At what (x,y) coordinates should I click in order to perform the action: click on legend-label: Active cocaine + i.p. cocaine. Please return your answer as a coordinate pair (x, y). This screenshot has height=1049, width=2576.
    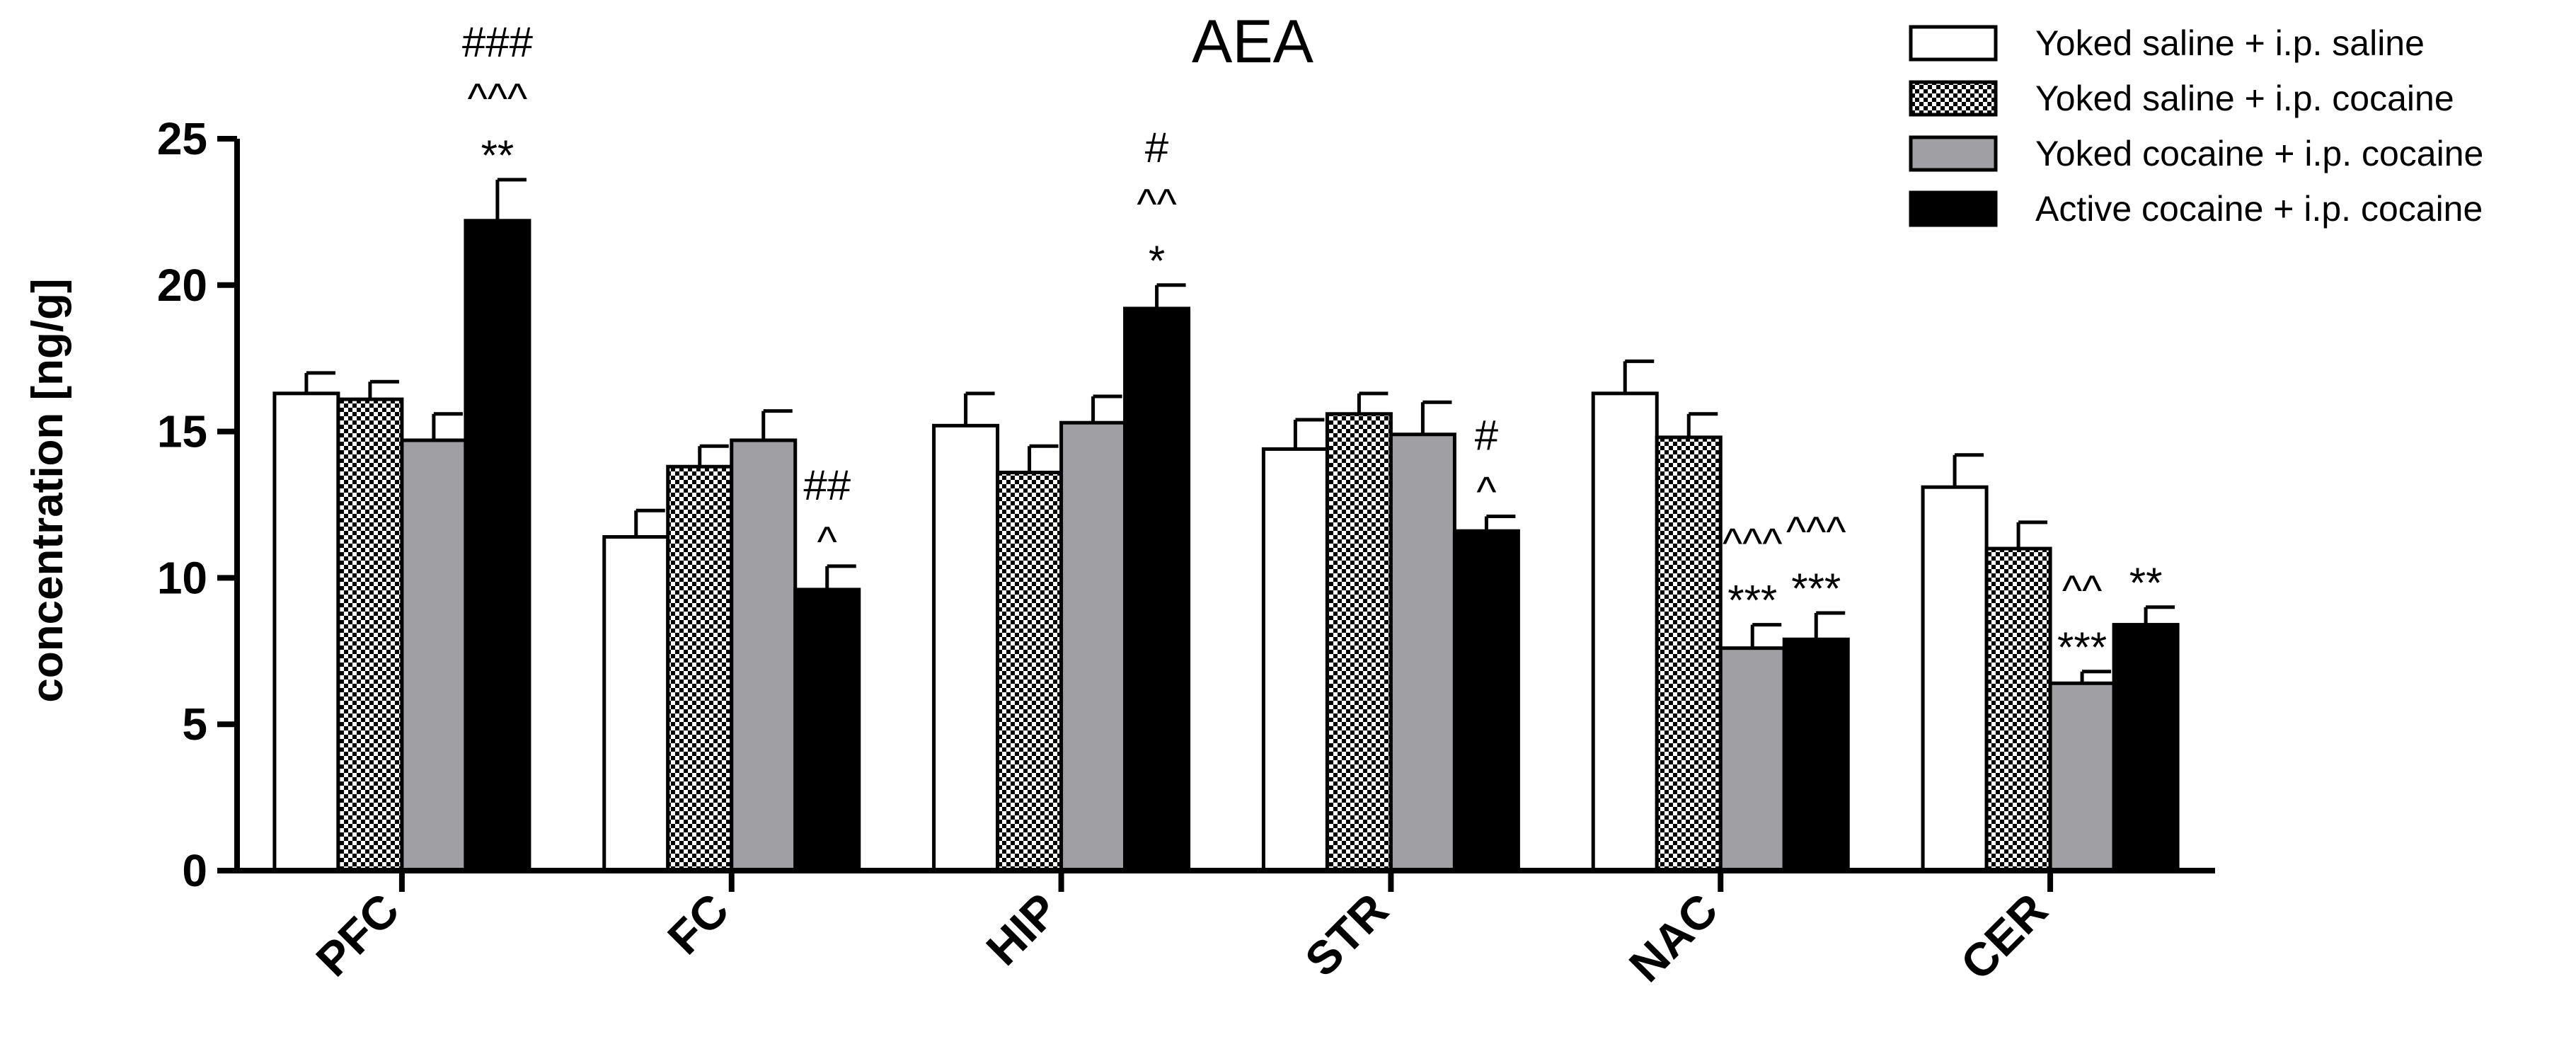
    Looking at the image, I should click on (2259, 209).